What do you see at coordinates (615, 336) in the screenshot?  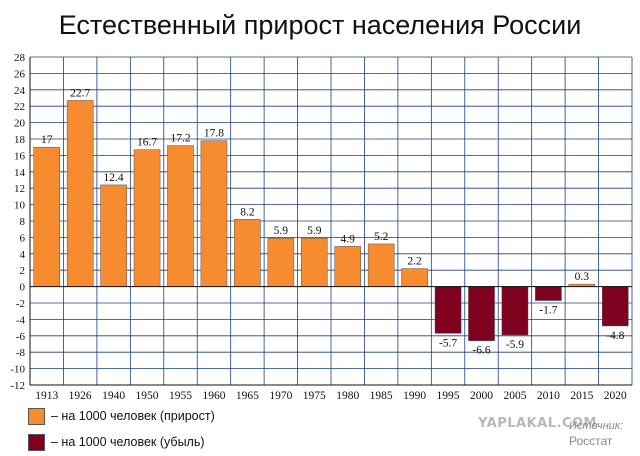 I see `data-label: -4.8` at bounding box center [615, 336].